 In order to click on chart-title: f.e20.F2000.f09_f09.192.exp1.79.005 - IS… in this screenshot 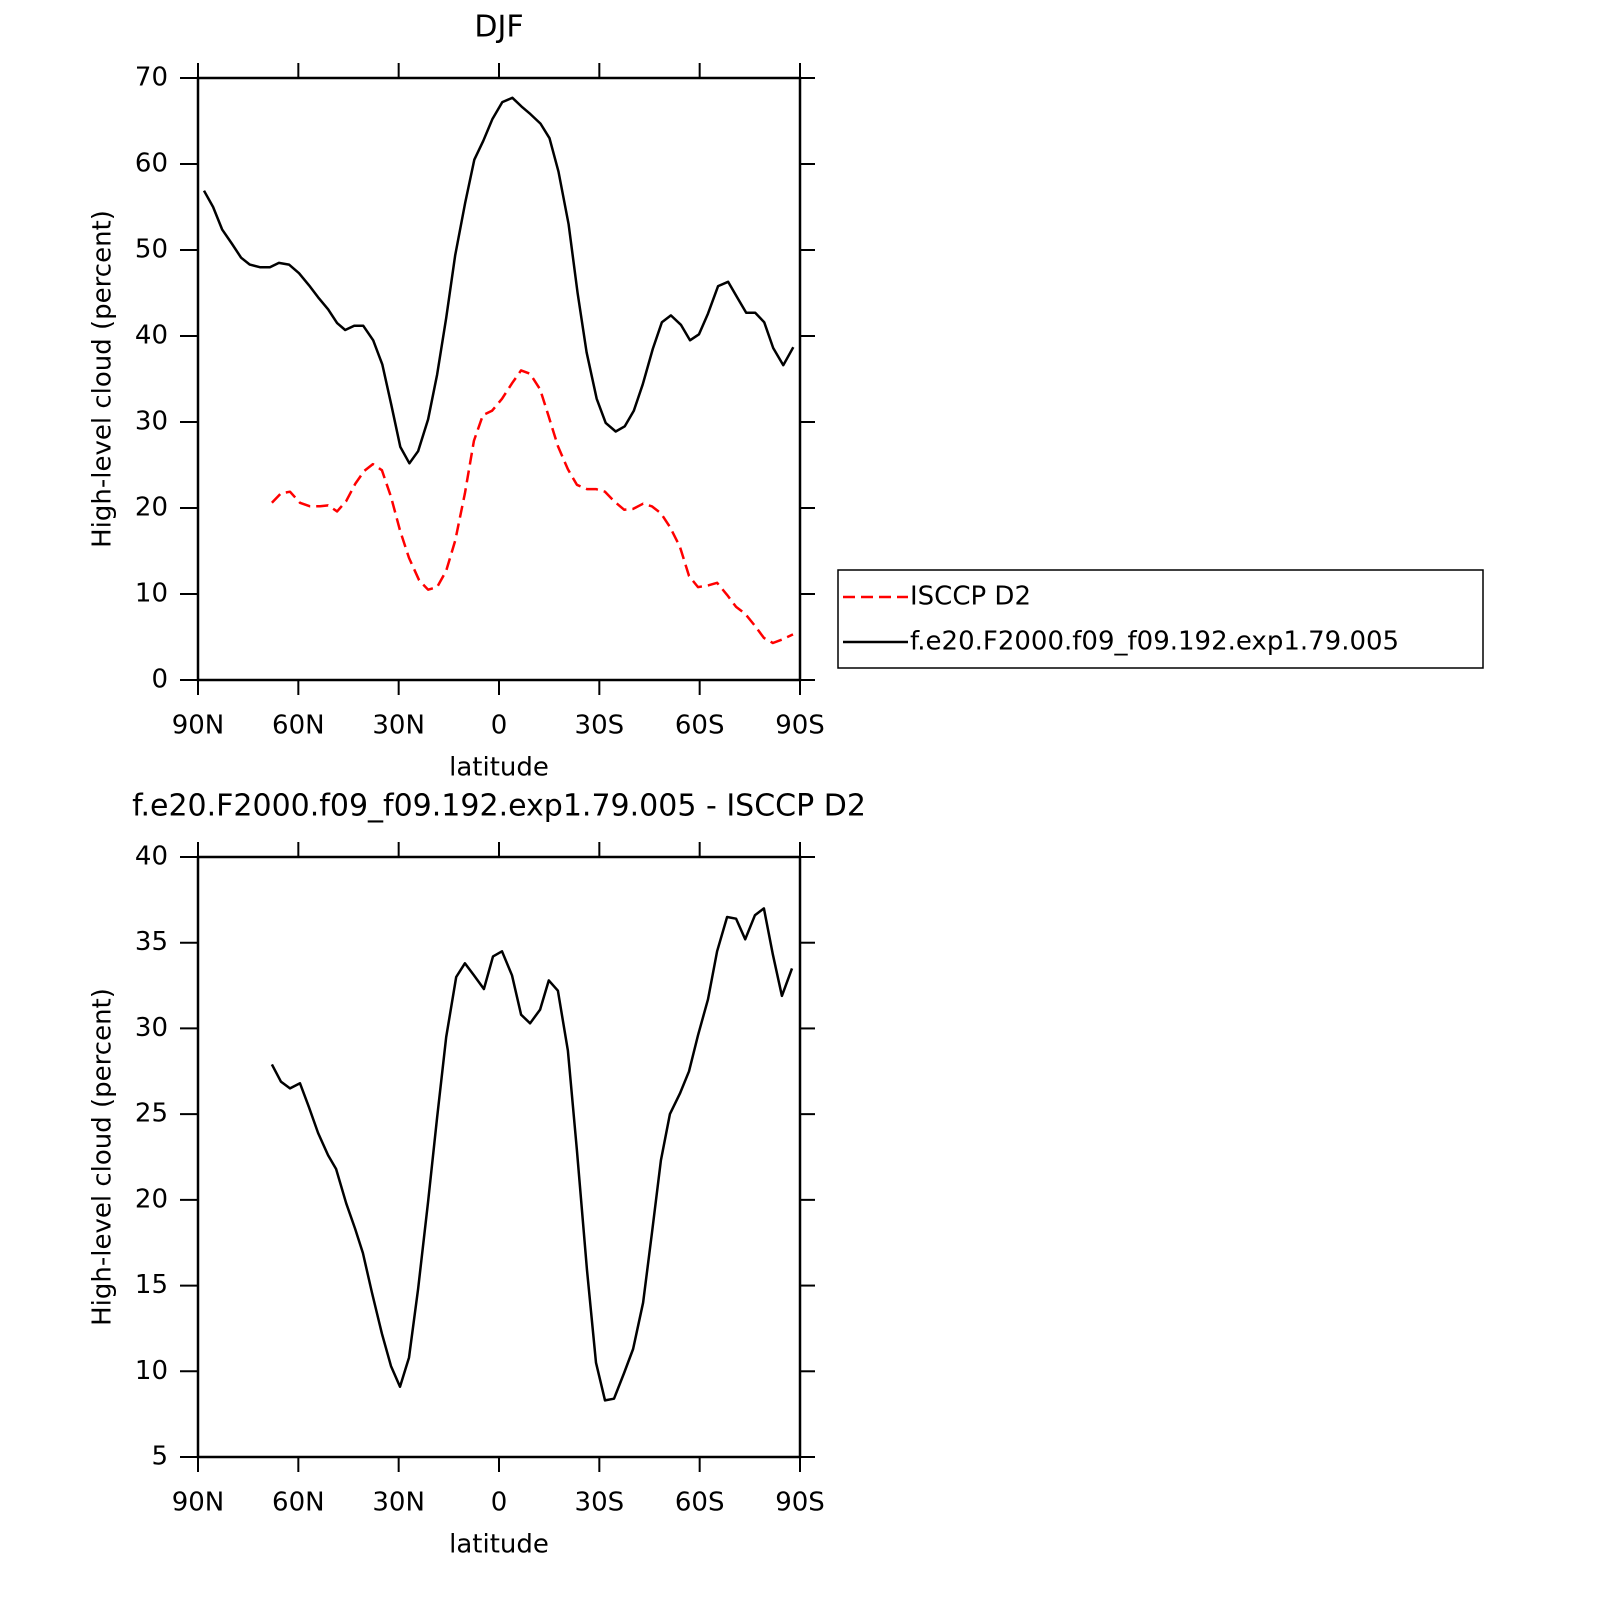, I will do `click(499, 806)`.